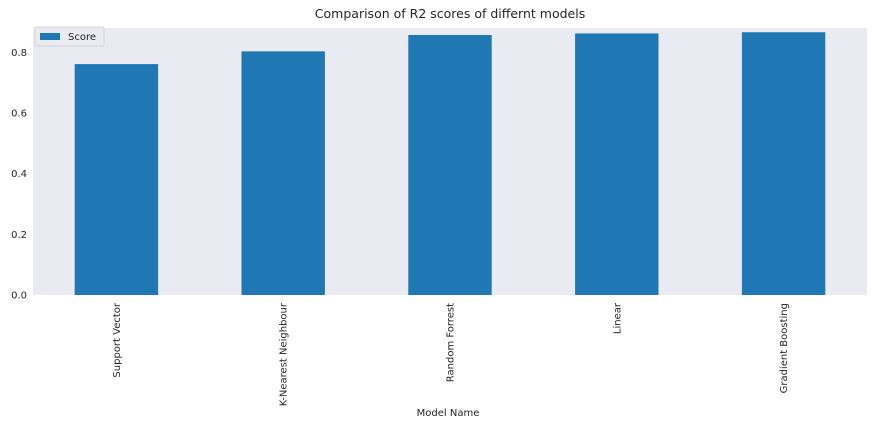  I want to click on x-tick-label: Linear, so click(617, 318).